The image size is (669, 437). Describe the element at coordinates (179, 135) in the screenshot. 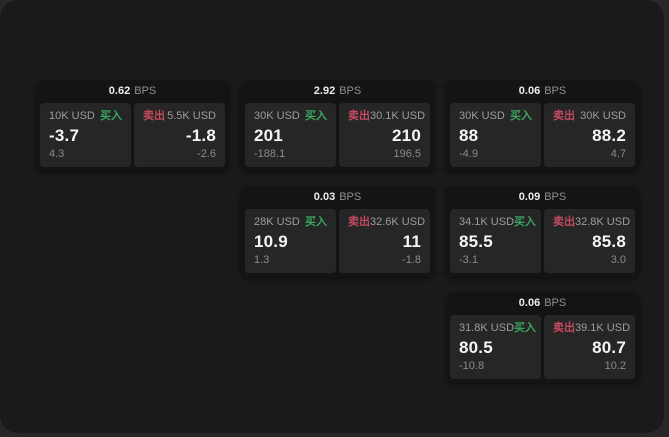

I see `sell-panel: 卖出 5.5K USD -1.8 -2.6` at that location.